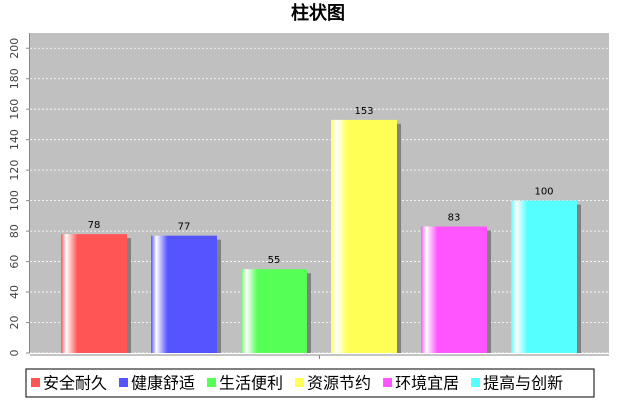 This screenshot has height=400, width=620. Describe the element at coordinates (14, 139) in the screenshot. I see `y-tick-label: 140` at that location.